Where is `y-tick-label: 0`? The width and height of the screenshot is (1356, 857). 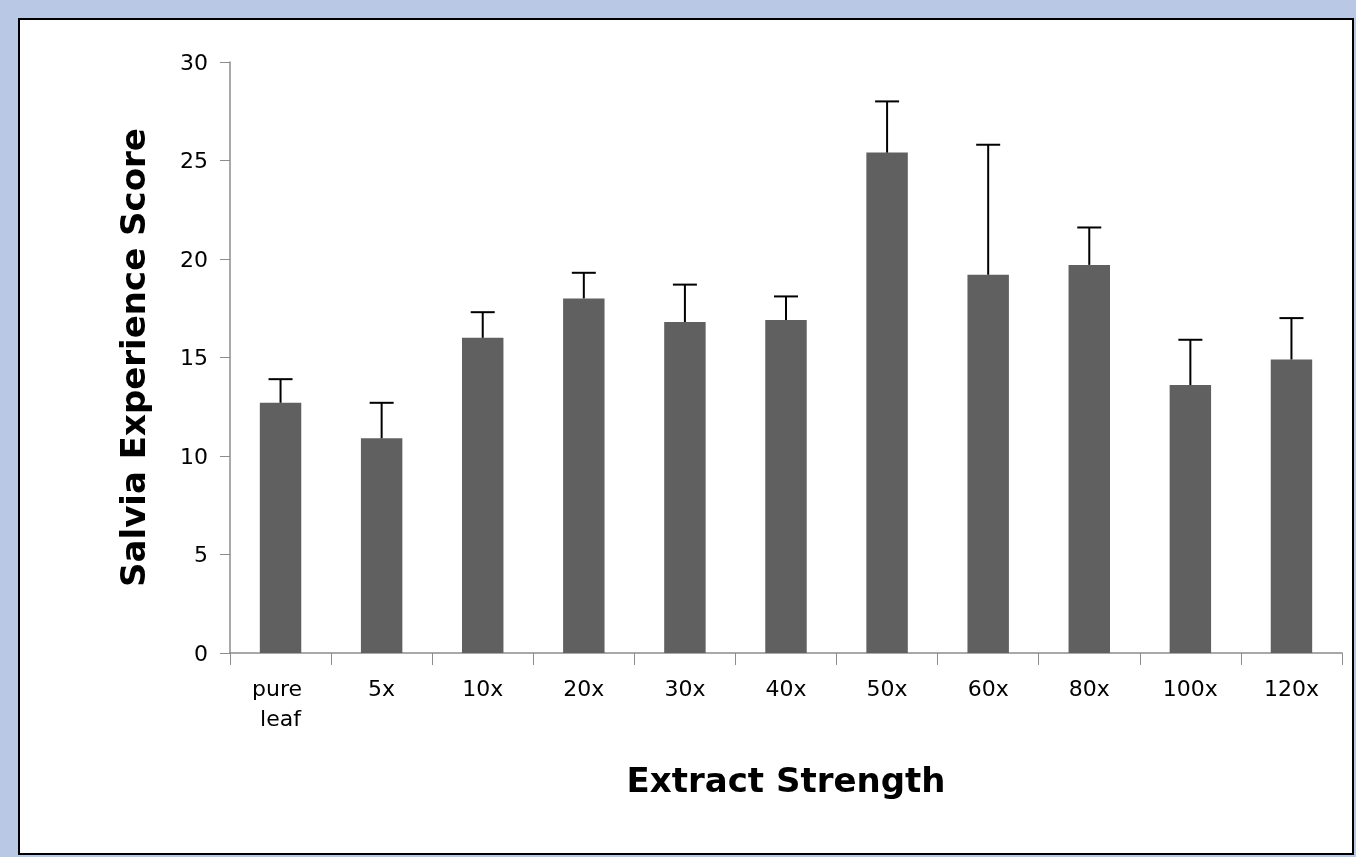
y-tick-label: 0 is located at coordinates (201, 653).